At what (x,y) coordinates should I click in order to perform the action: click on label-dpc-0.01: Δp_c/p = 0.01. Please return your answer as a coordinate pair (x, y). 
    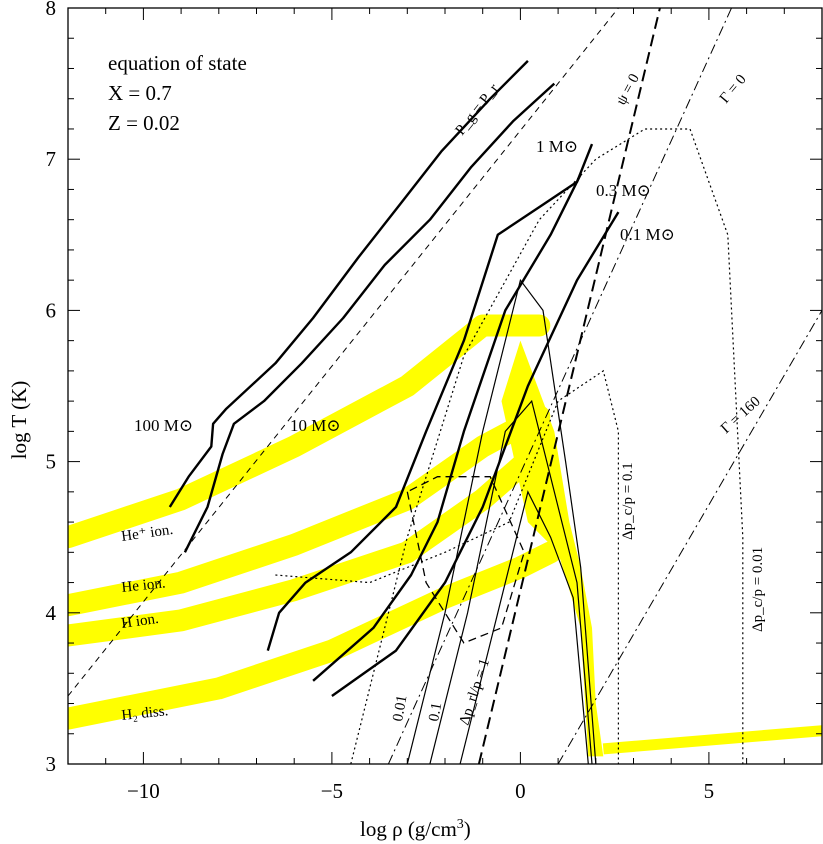
    Looking at the image, I should click on (758, 589).